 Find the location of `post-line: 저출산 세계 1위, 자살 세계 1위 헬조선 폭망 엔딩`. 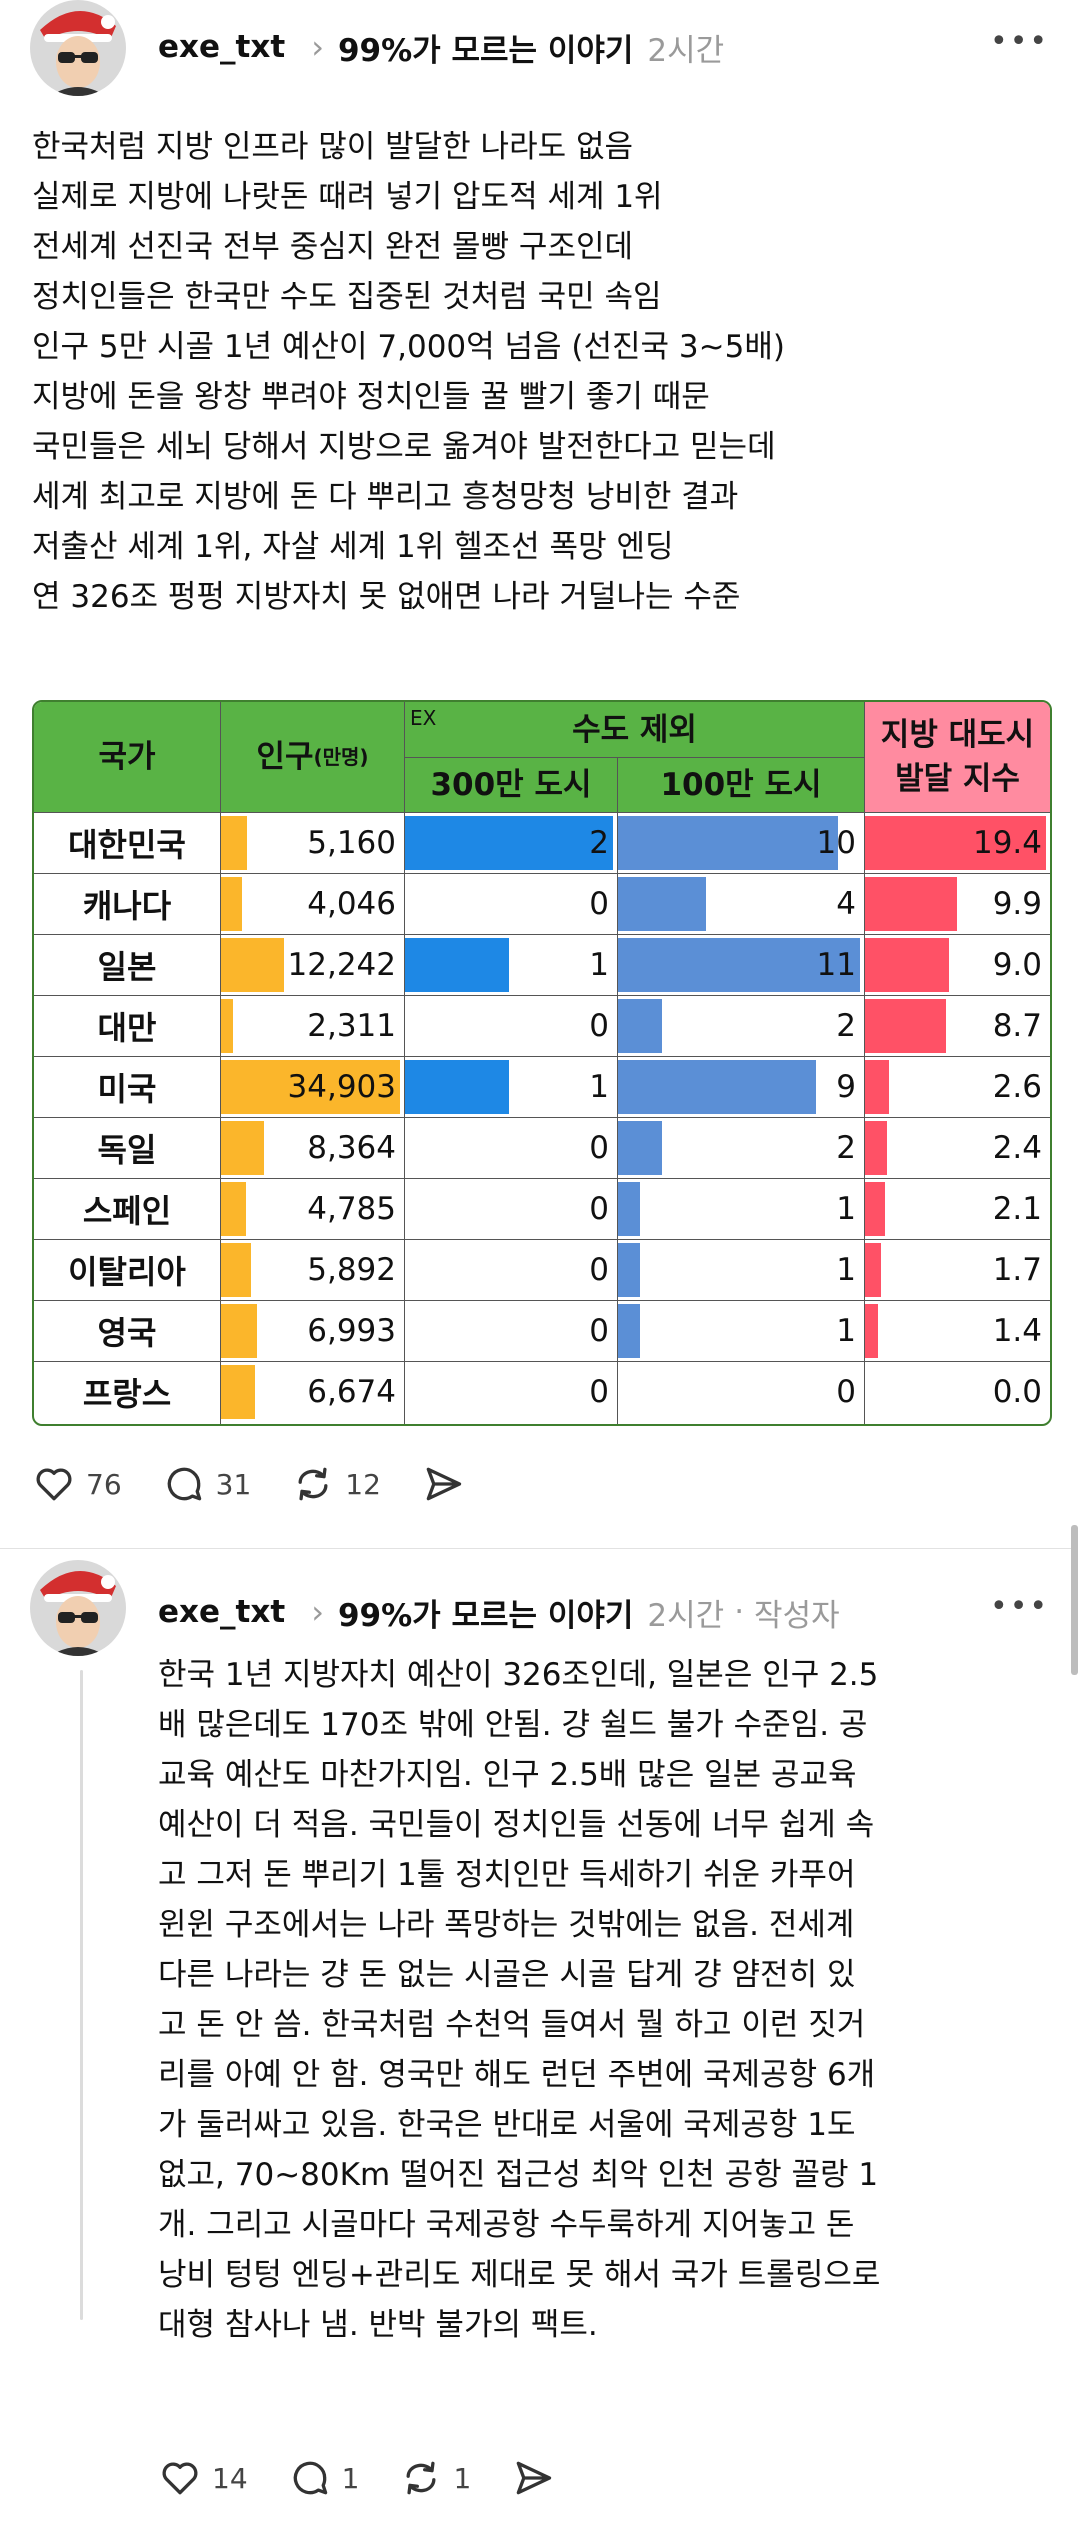

post-line: 저출산 세계 1위, 자살 세계 1위 헬조선 폭망 엔딩 is located at coordinates (353, 547).